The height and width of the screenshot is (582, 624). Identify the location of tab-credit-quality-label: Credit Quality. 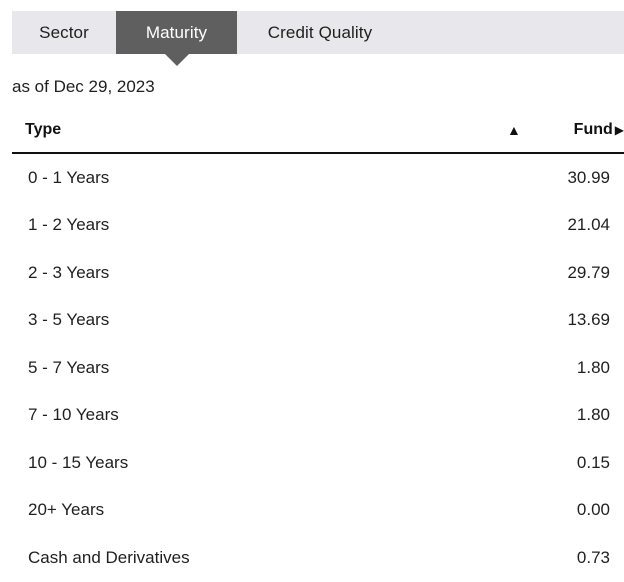
(320, 32).